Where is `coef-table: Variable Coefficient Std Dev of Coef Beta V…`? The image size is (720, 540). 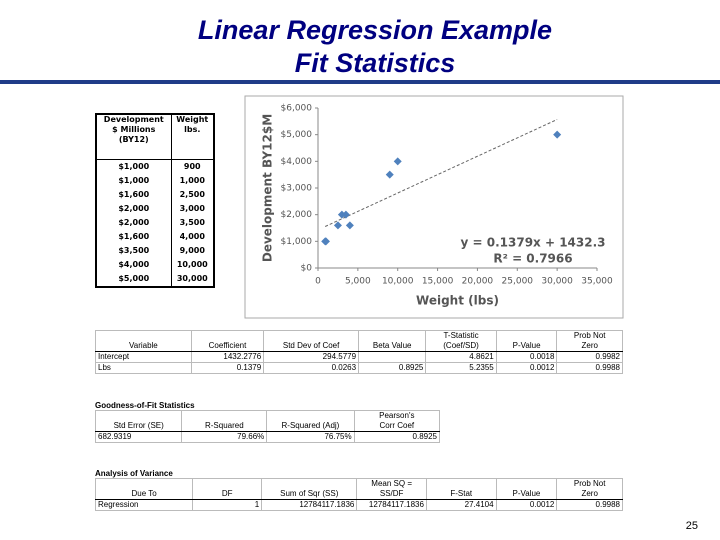 coef-table: Variable Coefficient Std Dev of Coef Beta V… is located at coordinates (359, 352).